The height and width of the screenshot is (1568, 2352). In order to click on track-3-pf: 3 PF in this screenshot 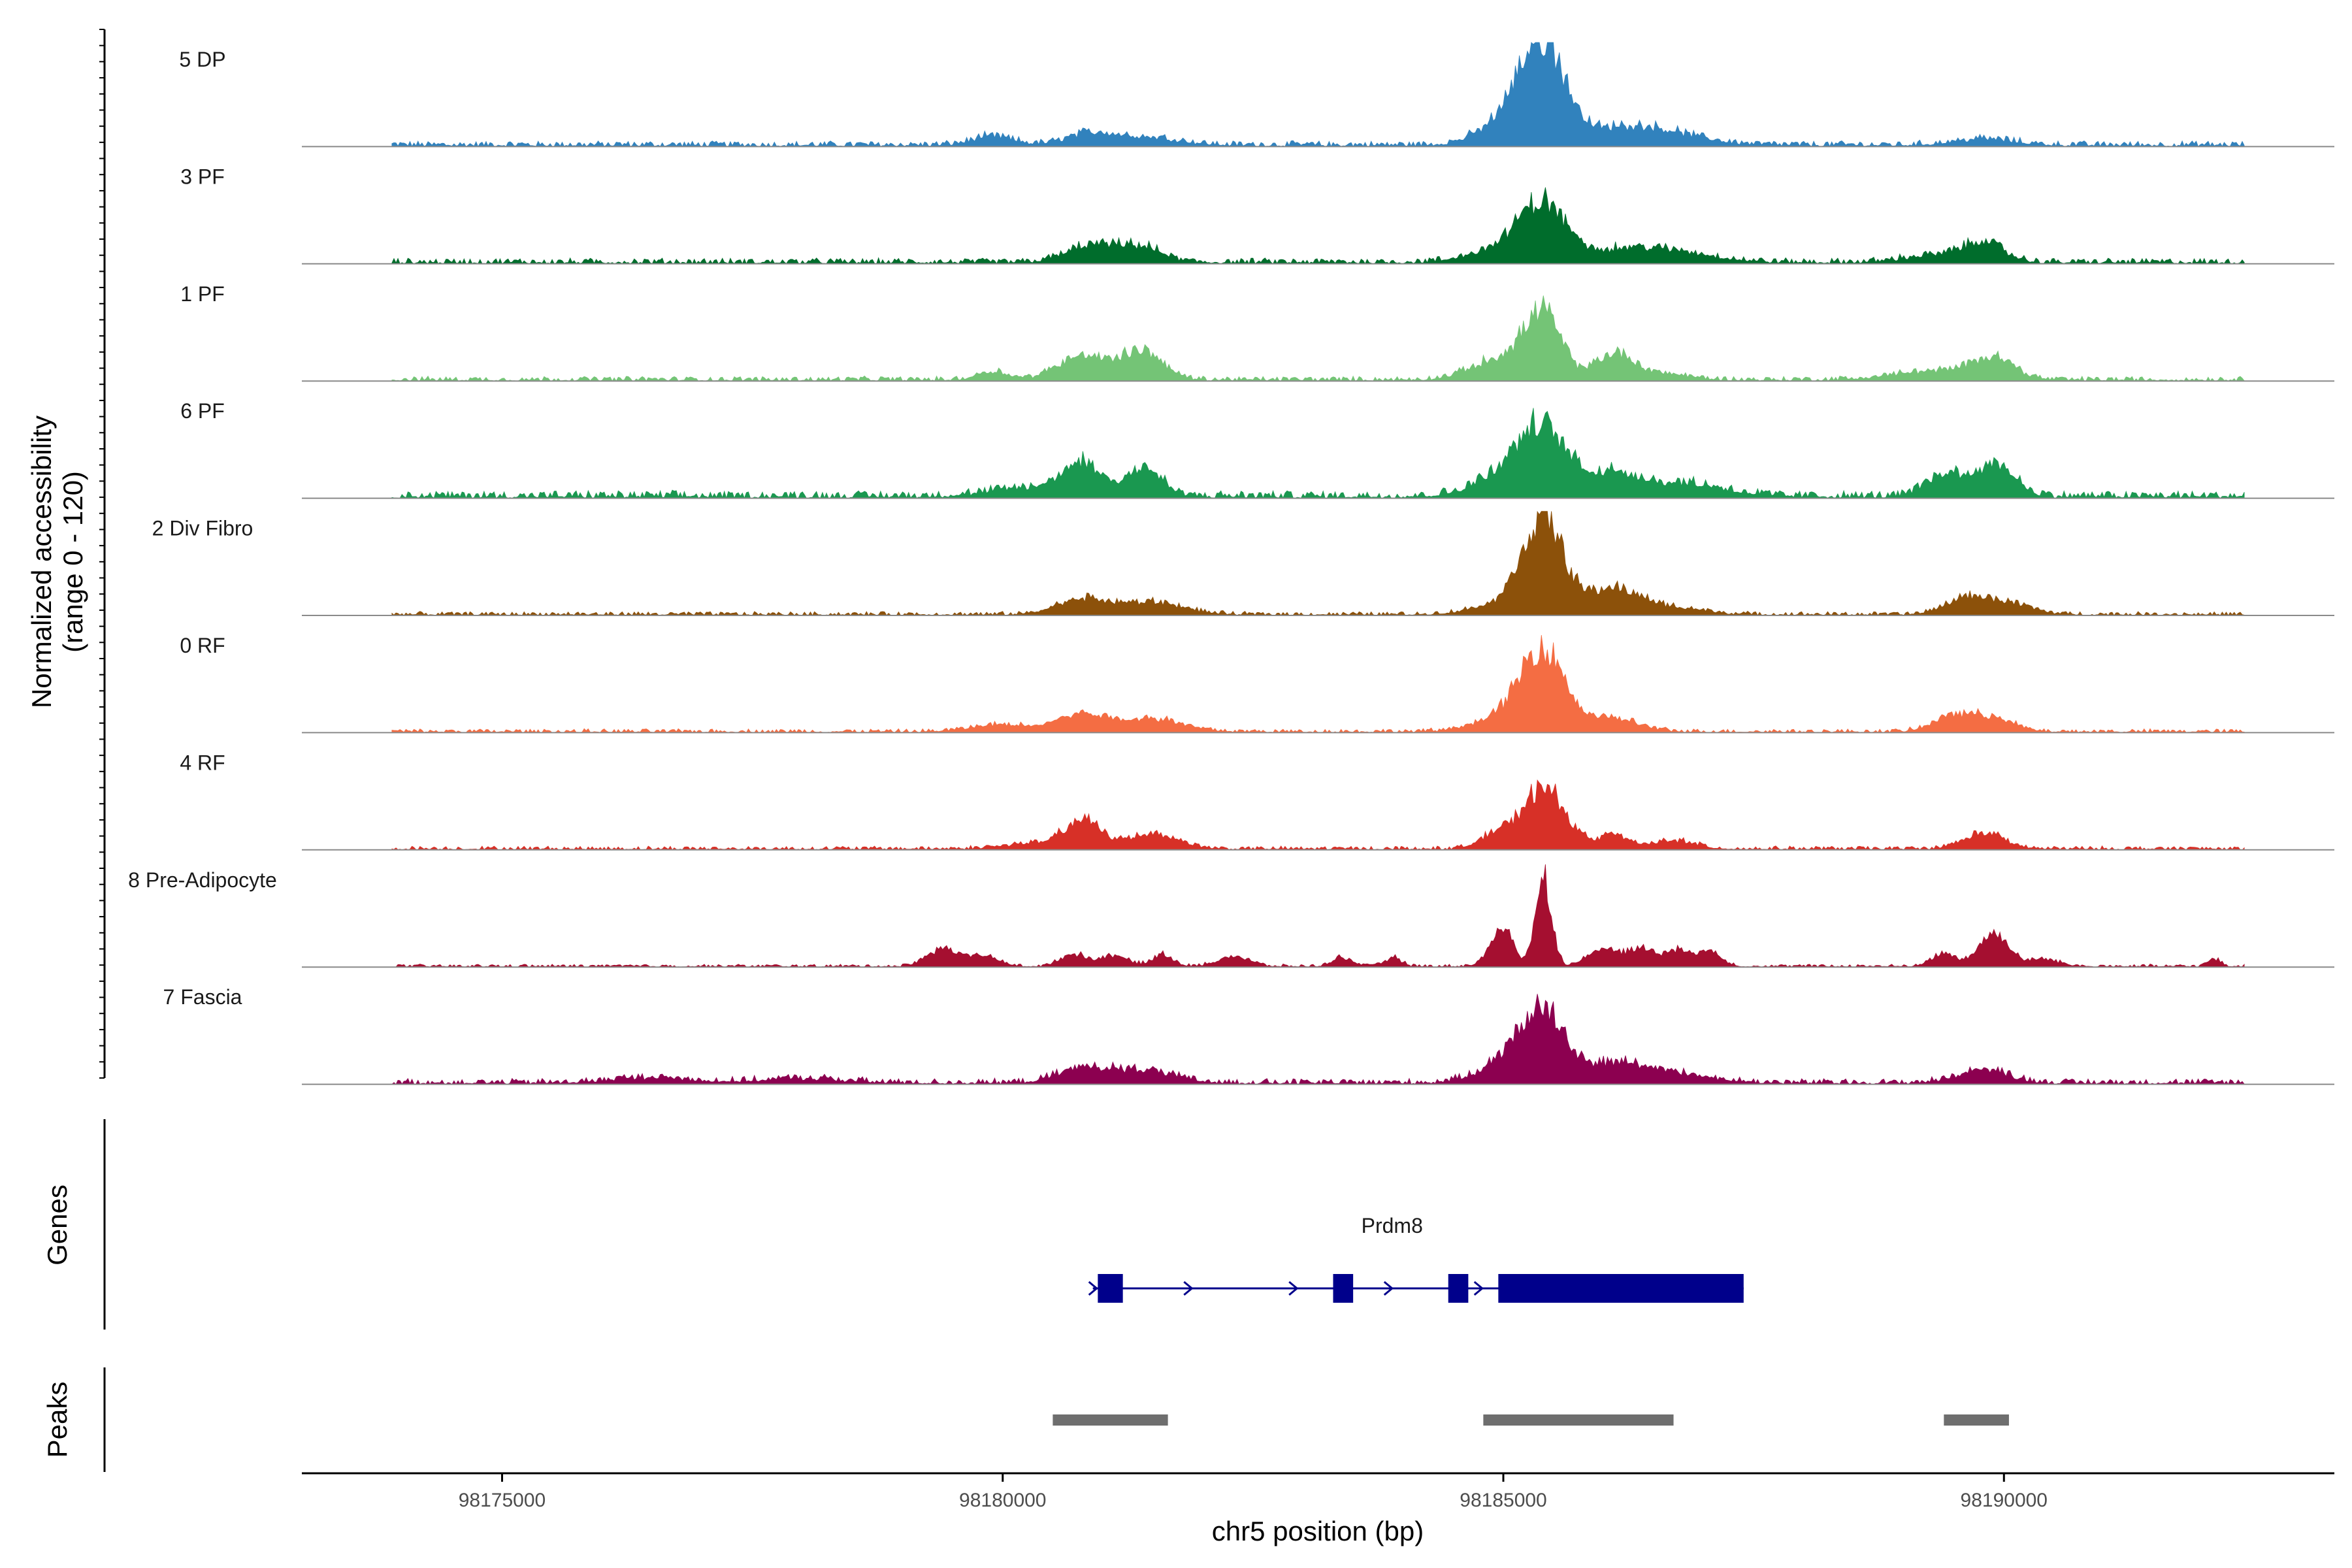, I will do `click(1257, 215)`.